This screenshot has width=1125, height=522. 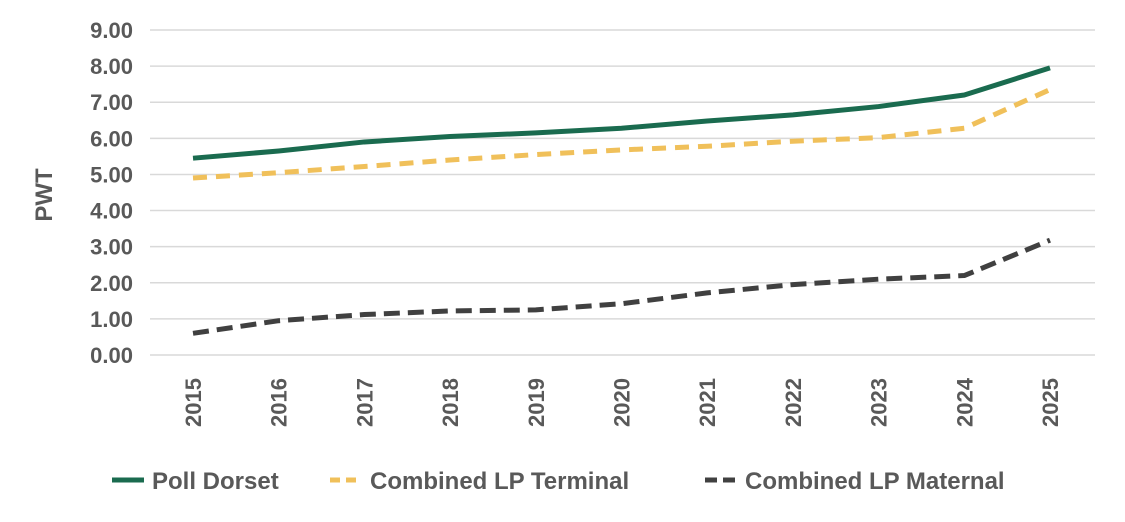 What do you see at coordinates (279, 402) in the screenshot?
I see `x-tick-label: 2016` at bounding box center [279, 402].